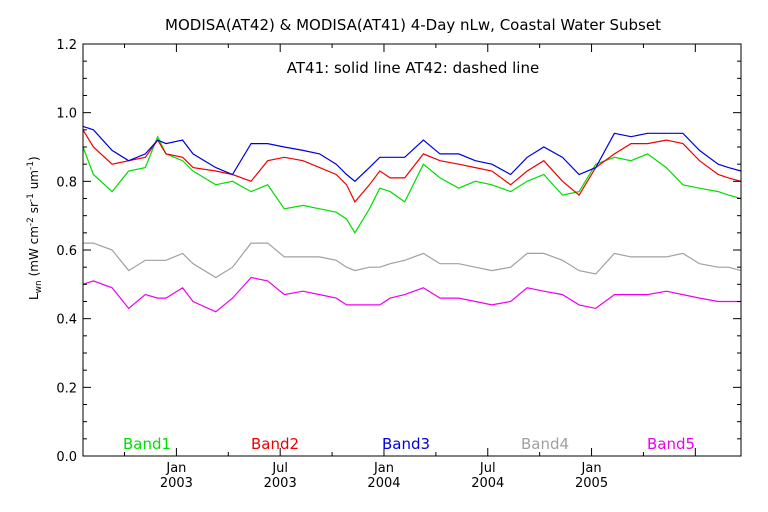 This screenshot has height=512, width=768. Describe the element at coordinates (34, 209) in the screenshot. I see `y-label-mid1: sr` at that location.